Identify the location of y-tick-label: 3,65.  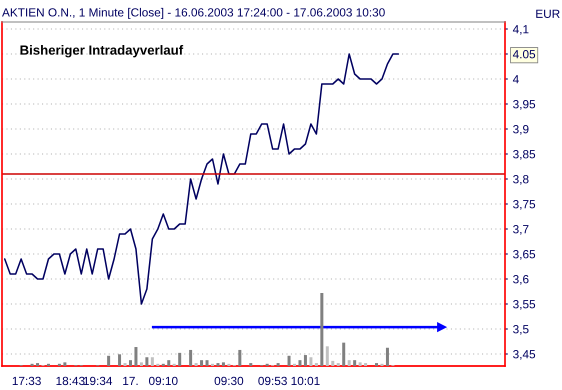
(524, 255).